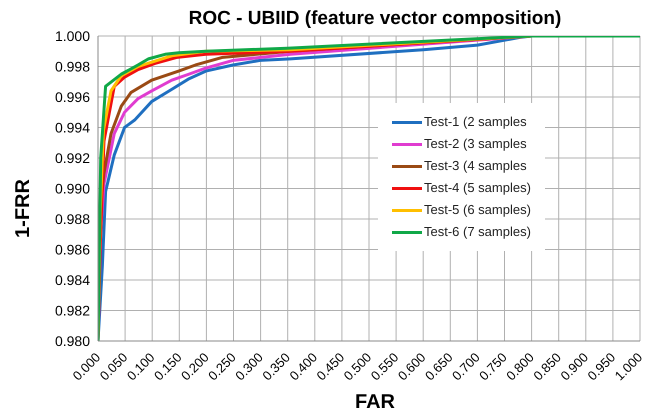 The image size is (651, 417). What do you see at coordinates (475, 144) in the screenshot?
I see `legend-label: Test-2 (3 samples` at bounding box center [475, 144].